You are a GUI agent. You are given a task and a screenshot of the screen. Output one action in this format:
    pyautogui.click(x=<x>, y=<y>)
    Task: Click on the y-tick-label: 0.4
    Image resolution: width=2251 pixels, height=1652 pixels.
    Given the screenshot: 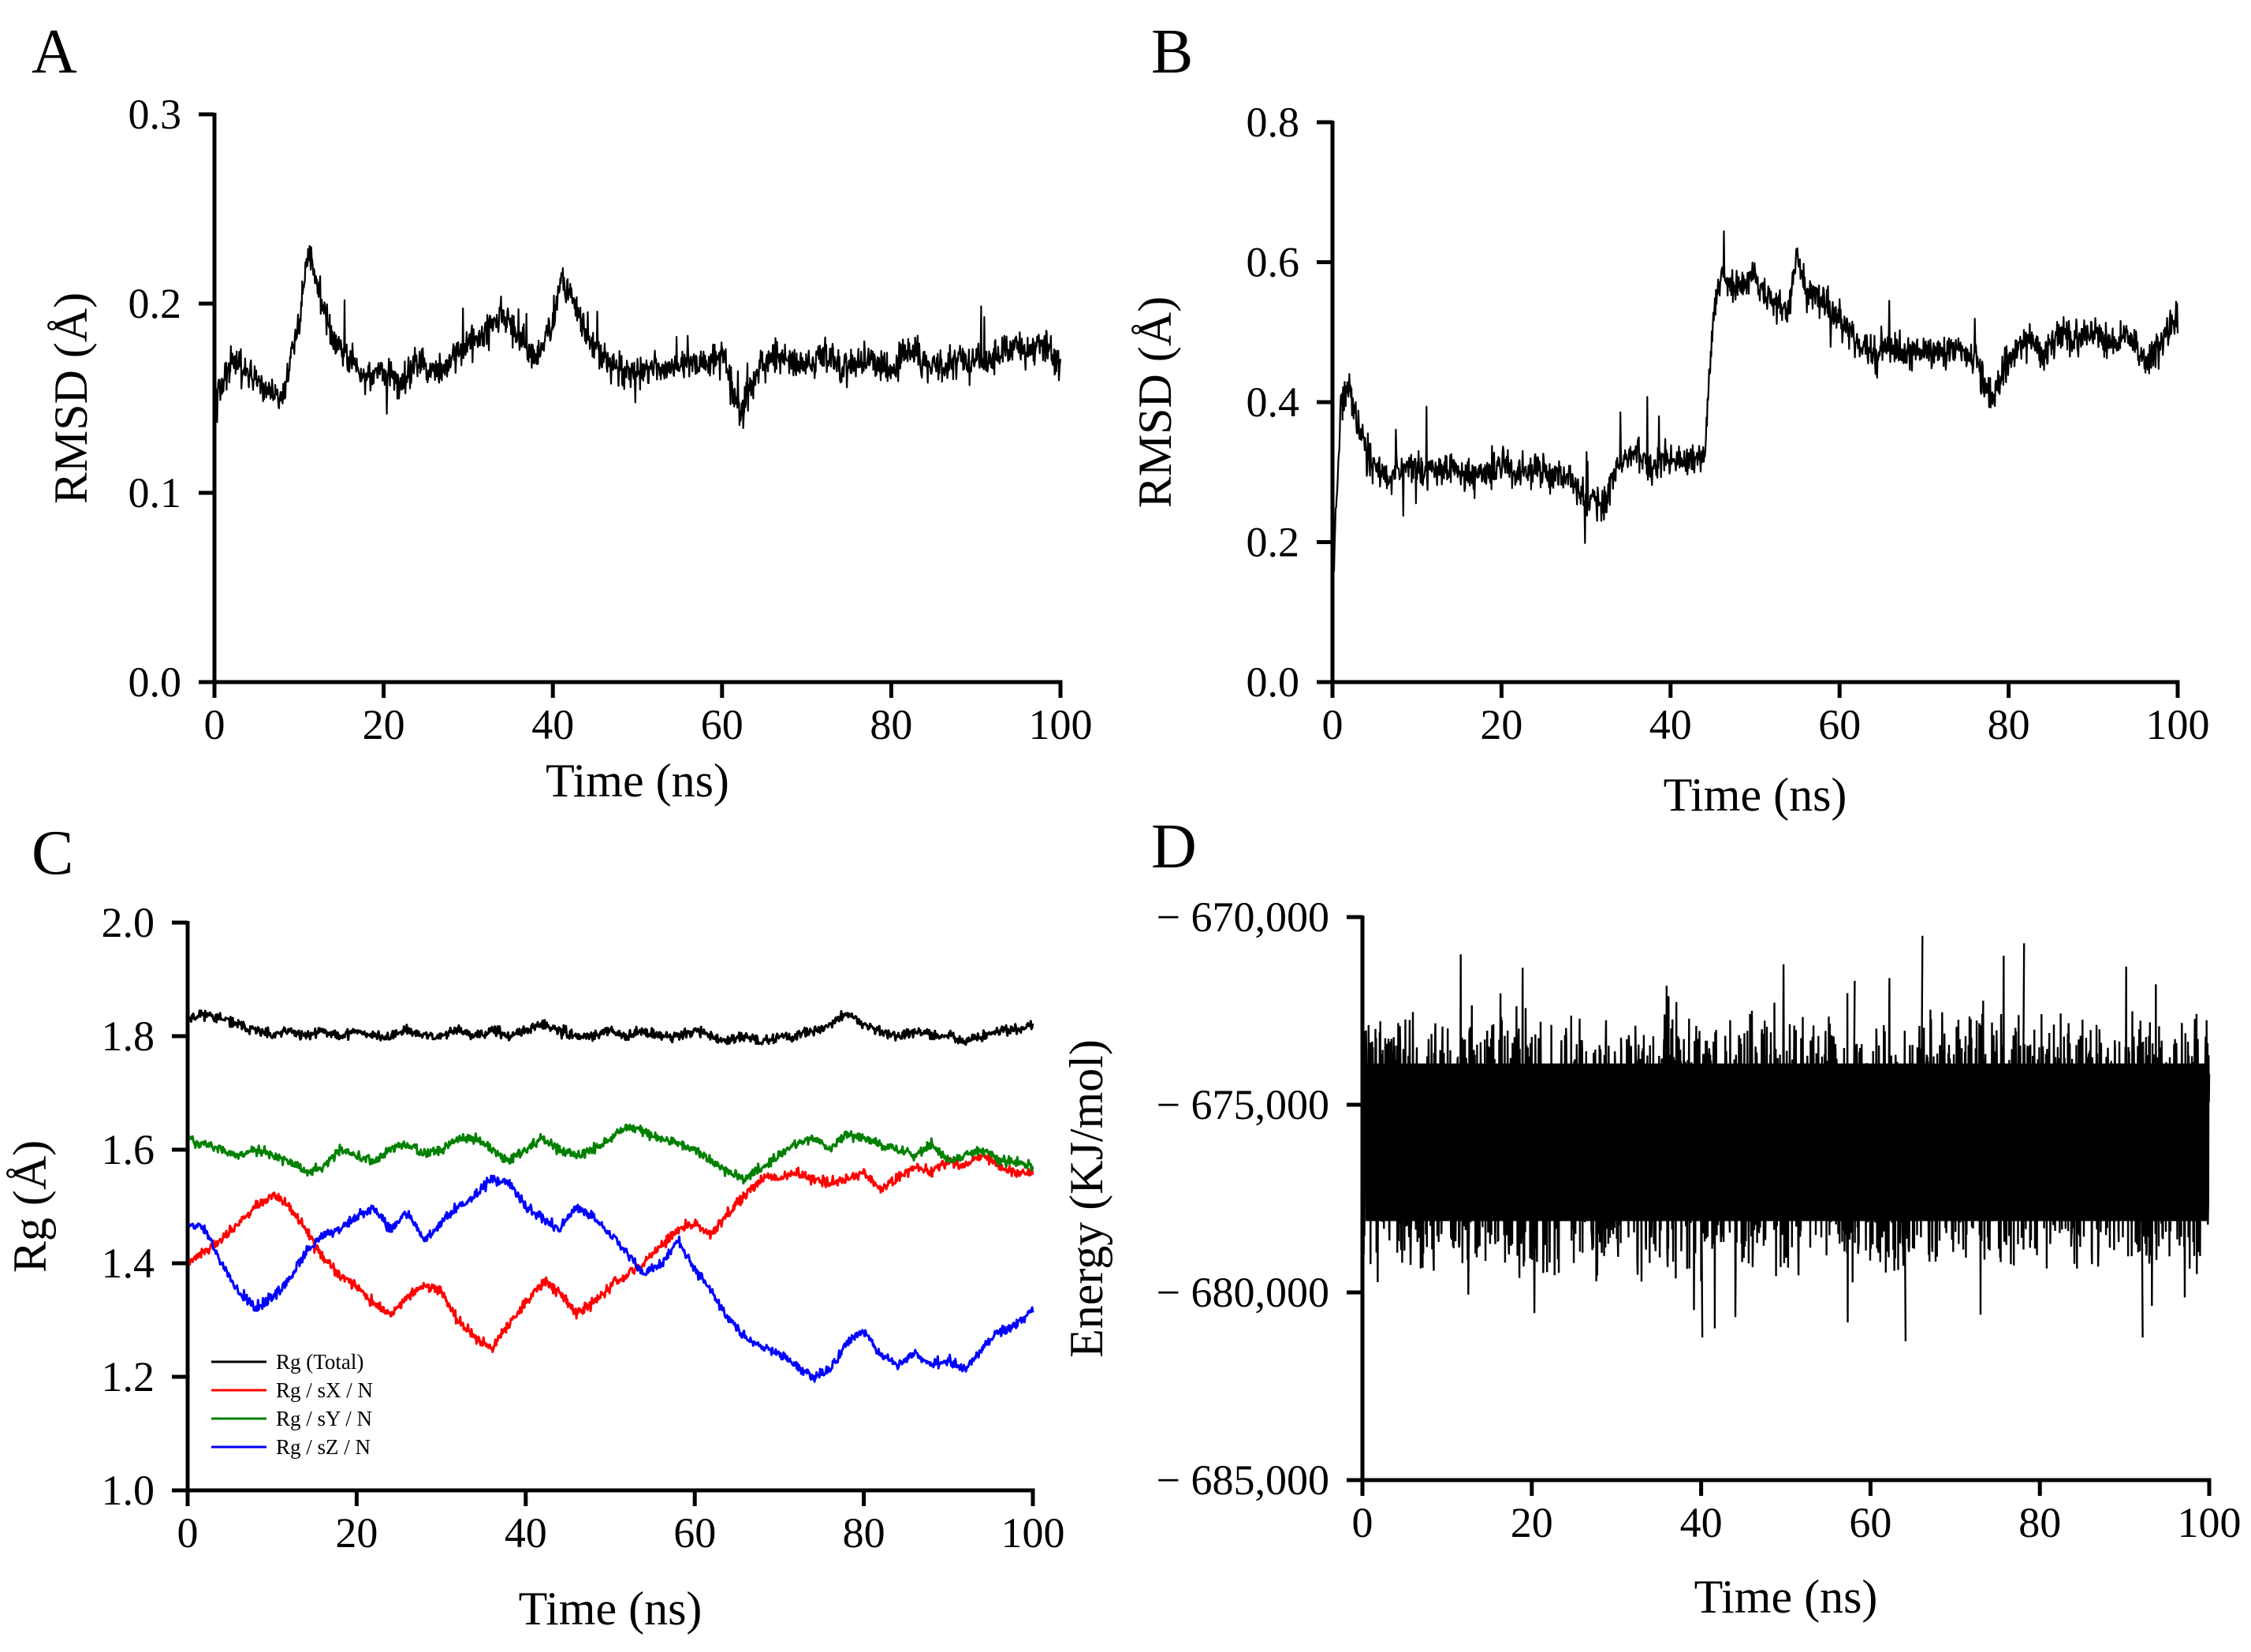 What is the action you would take?
    pyautogui.click(x=1273, y=403)
    